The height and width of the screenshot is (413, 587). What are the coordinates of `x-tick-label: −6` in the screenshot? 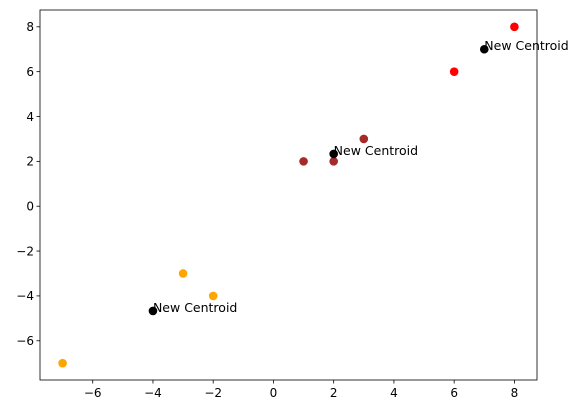 It's located at (93, 393).